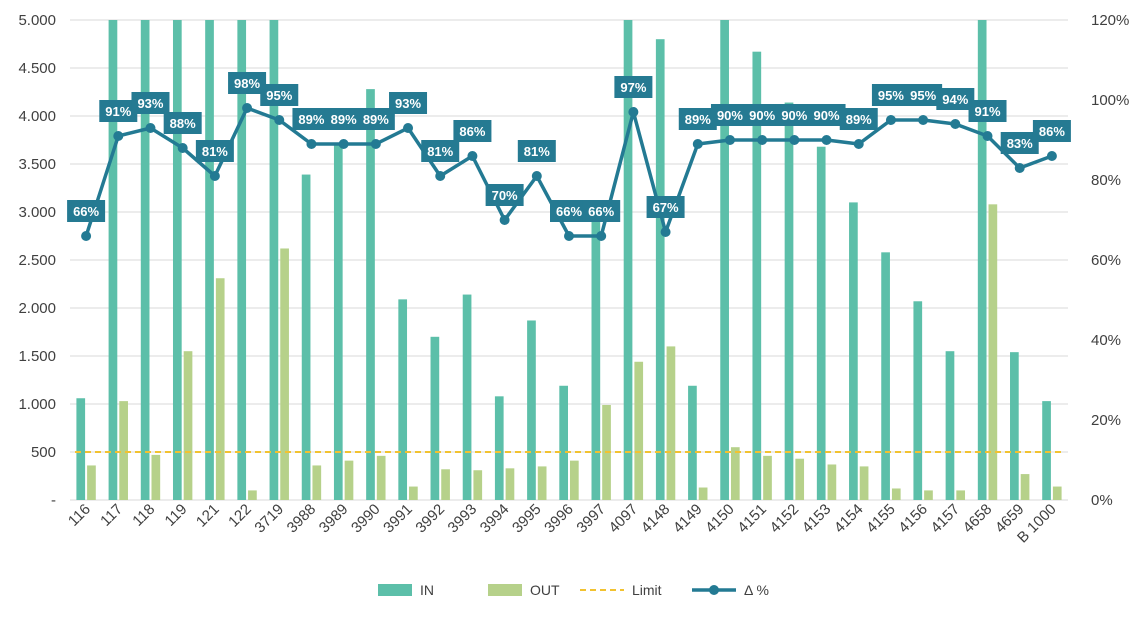  I want to click on legend-marker-delta, so click(714, 590).